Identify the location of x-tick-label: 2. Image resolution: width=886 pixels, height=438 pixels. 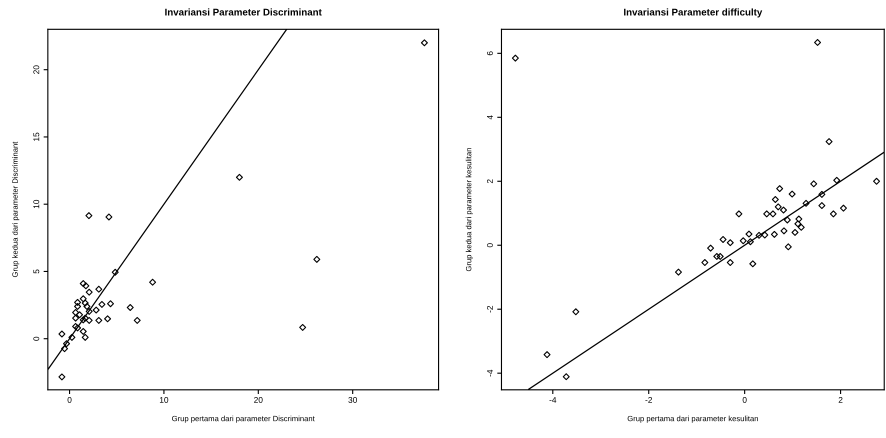
(840, 399).